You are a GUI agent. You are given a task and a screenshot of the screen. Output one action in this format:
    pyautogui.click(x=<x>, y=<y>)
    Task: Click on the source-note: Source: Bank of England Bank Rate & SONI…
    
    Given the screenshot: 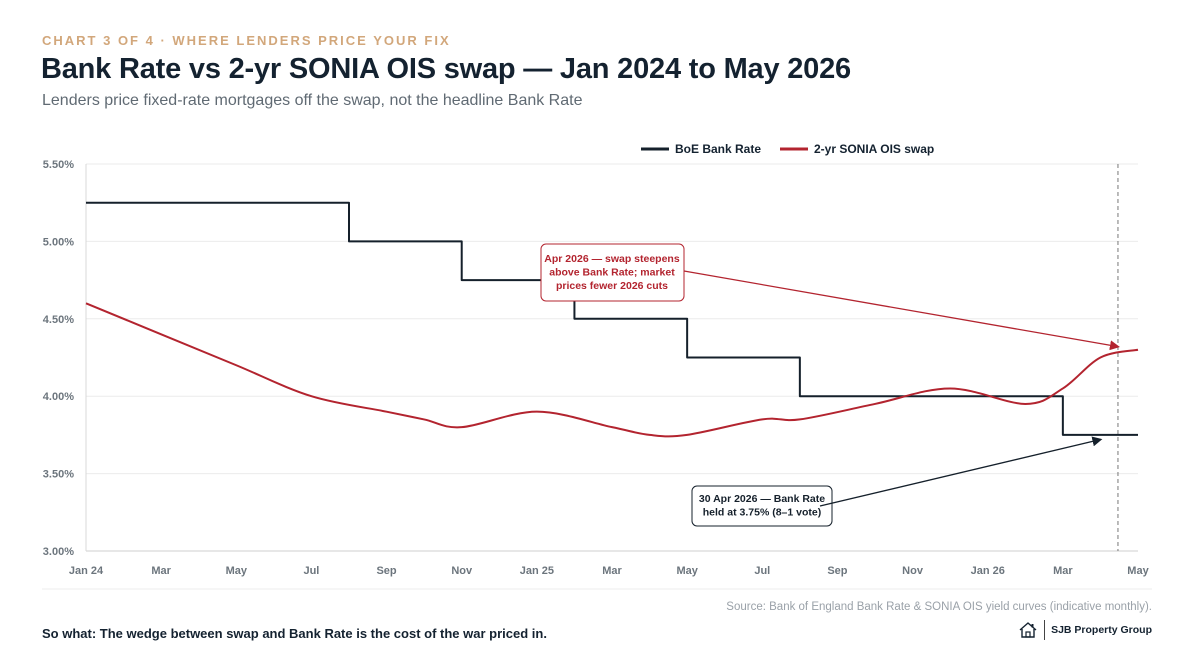 What is the action you would take?
    pyautogui.click(x=939, y=607)
    